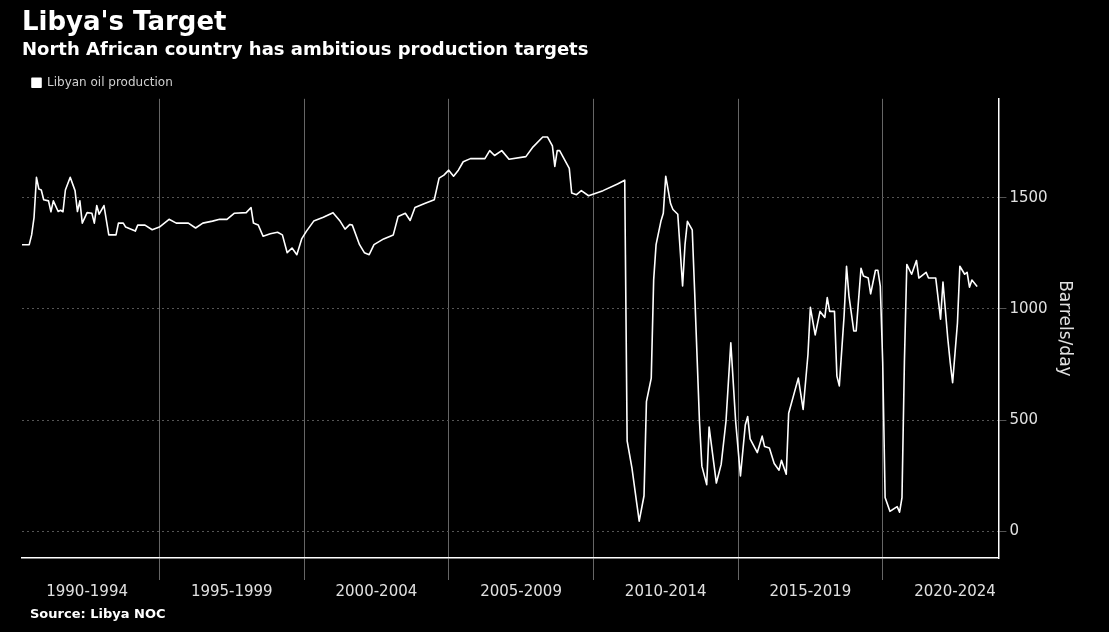 The width and height of the screenshot is (1109, 632). What do you see at coordinates (231, 590) in the screenshot?
I see `x-tick-label: 1995-1999` at bounding box center [231, 590].